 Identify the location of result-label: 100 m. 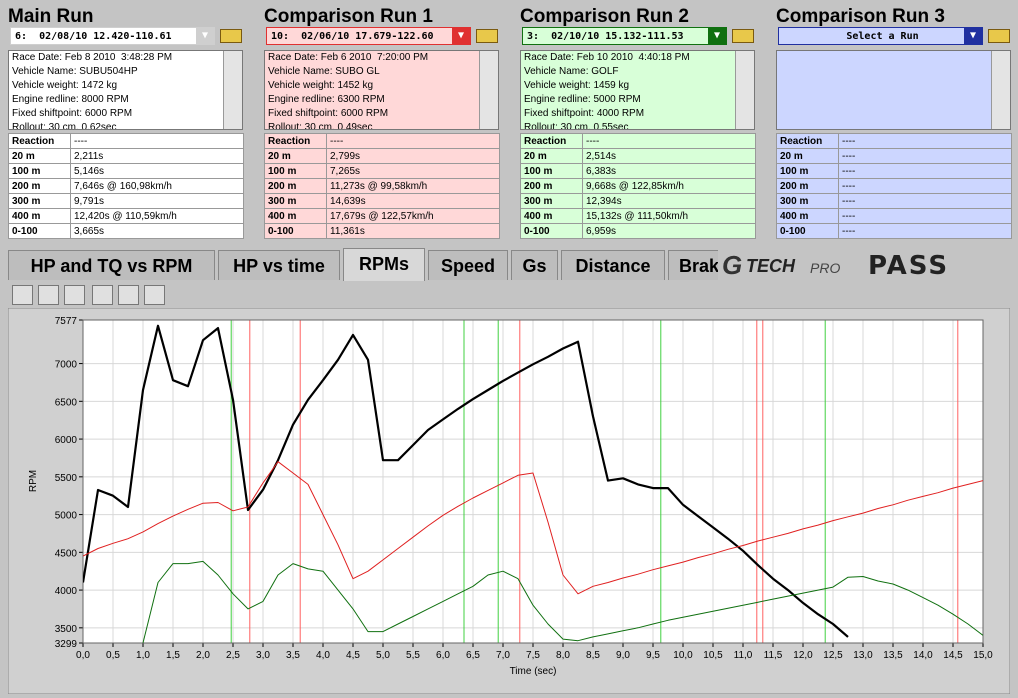
(295, 171).